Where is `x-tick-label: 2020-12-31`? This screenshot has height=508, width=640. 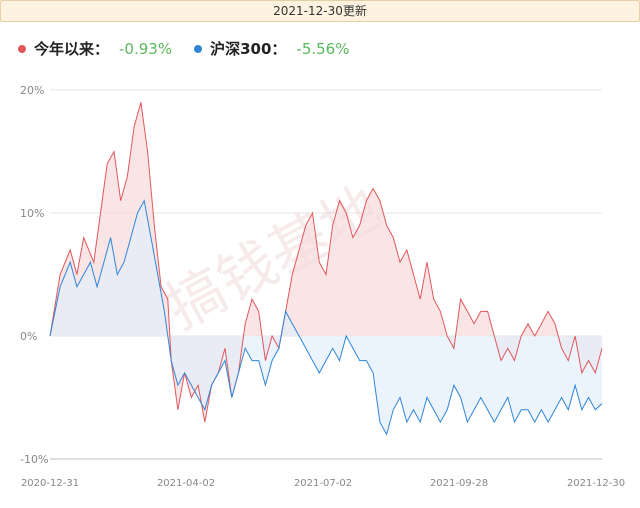 x-tick-label: 2020-12-31 is located at coordinates (50, 483).